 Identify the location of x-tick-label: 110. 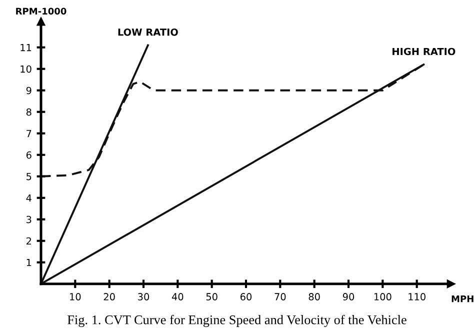
(417, 296).